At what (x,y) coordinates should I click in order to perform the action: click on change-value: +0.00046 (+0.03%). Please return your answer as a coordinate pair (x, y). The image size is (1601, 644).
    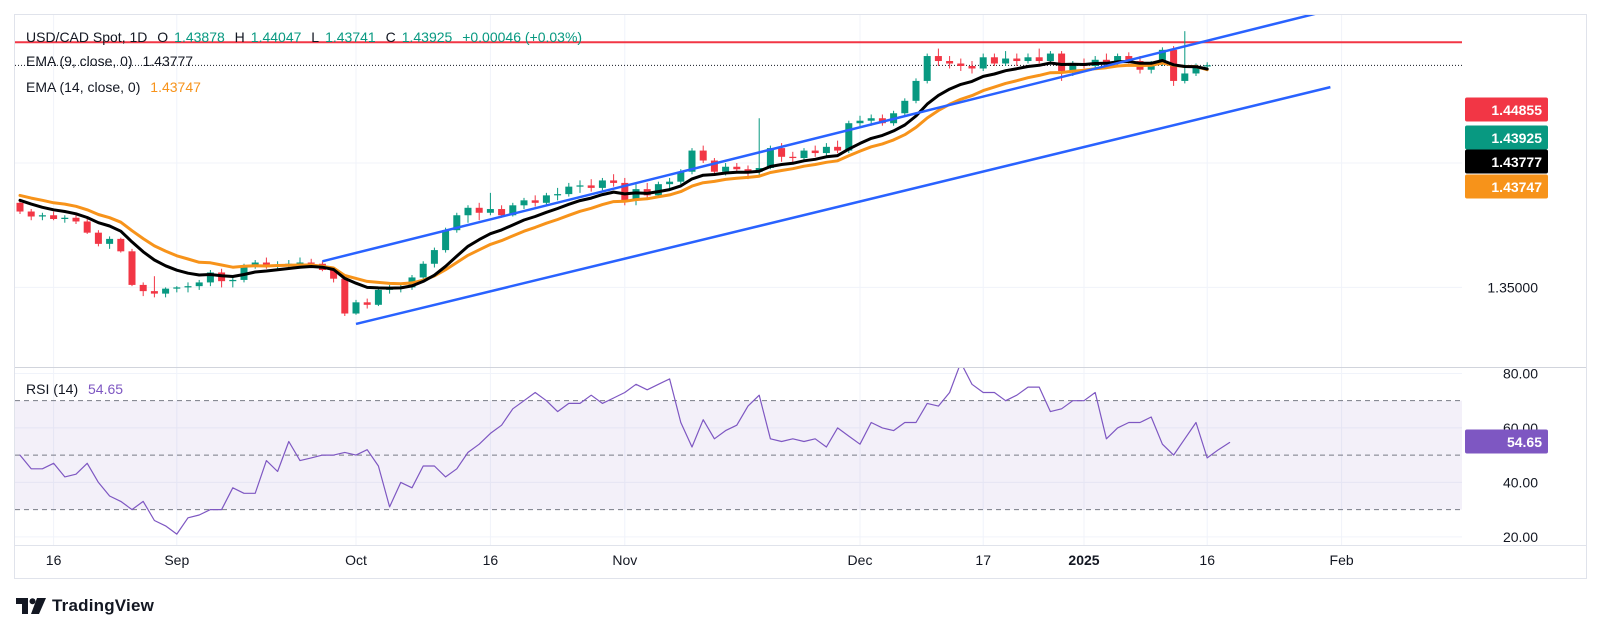
    Looking at the image, I should click on (522, 37).